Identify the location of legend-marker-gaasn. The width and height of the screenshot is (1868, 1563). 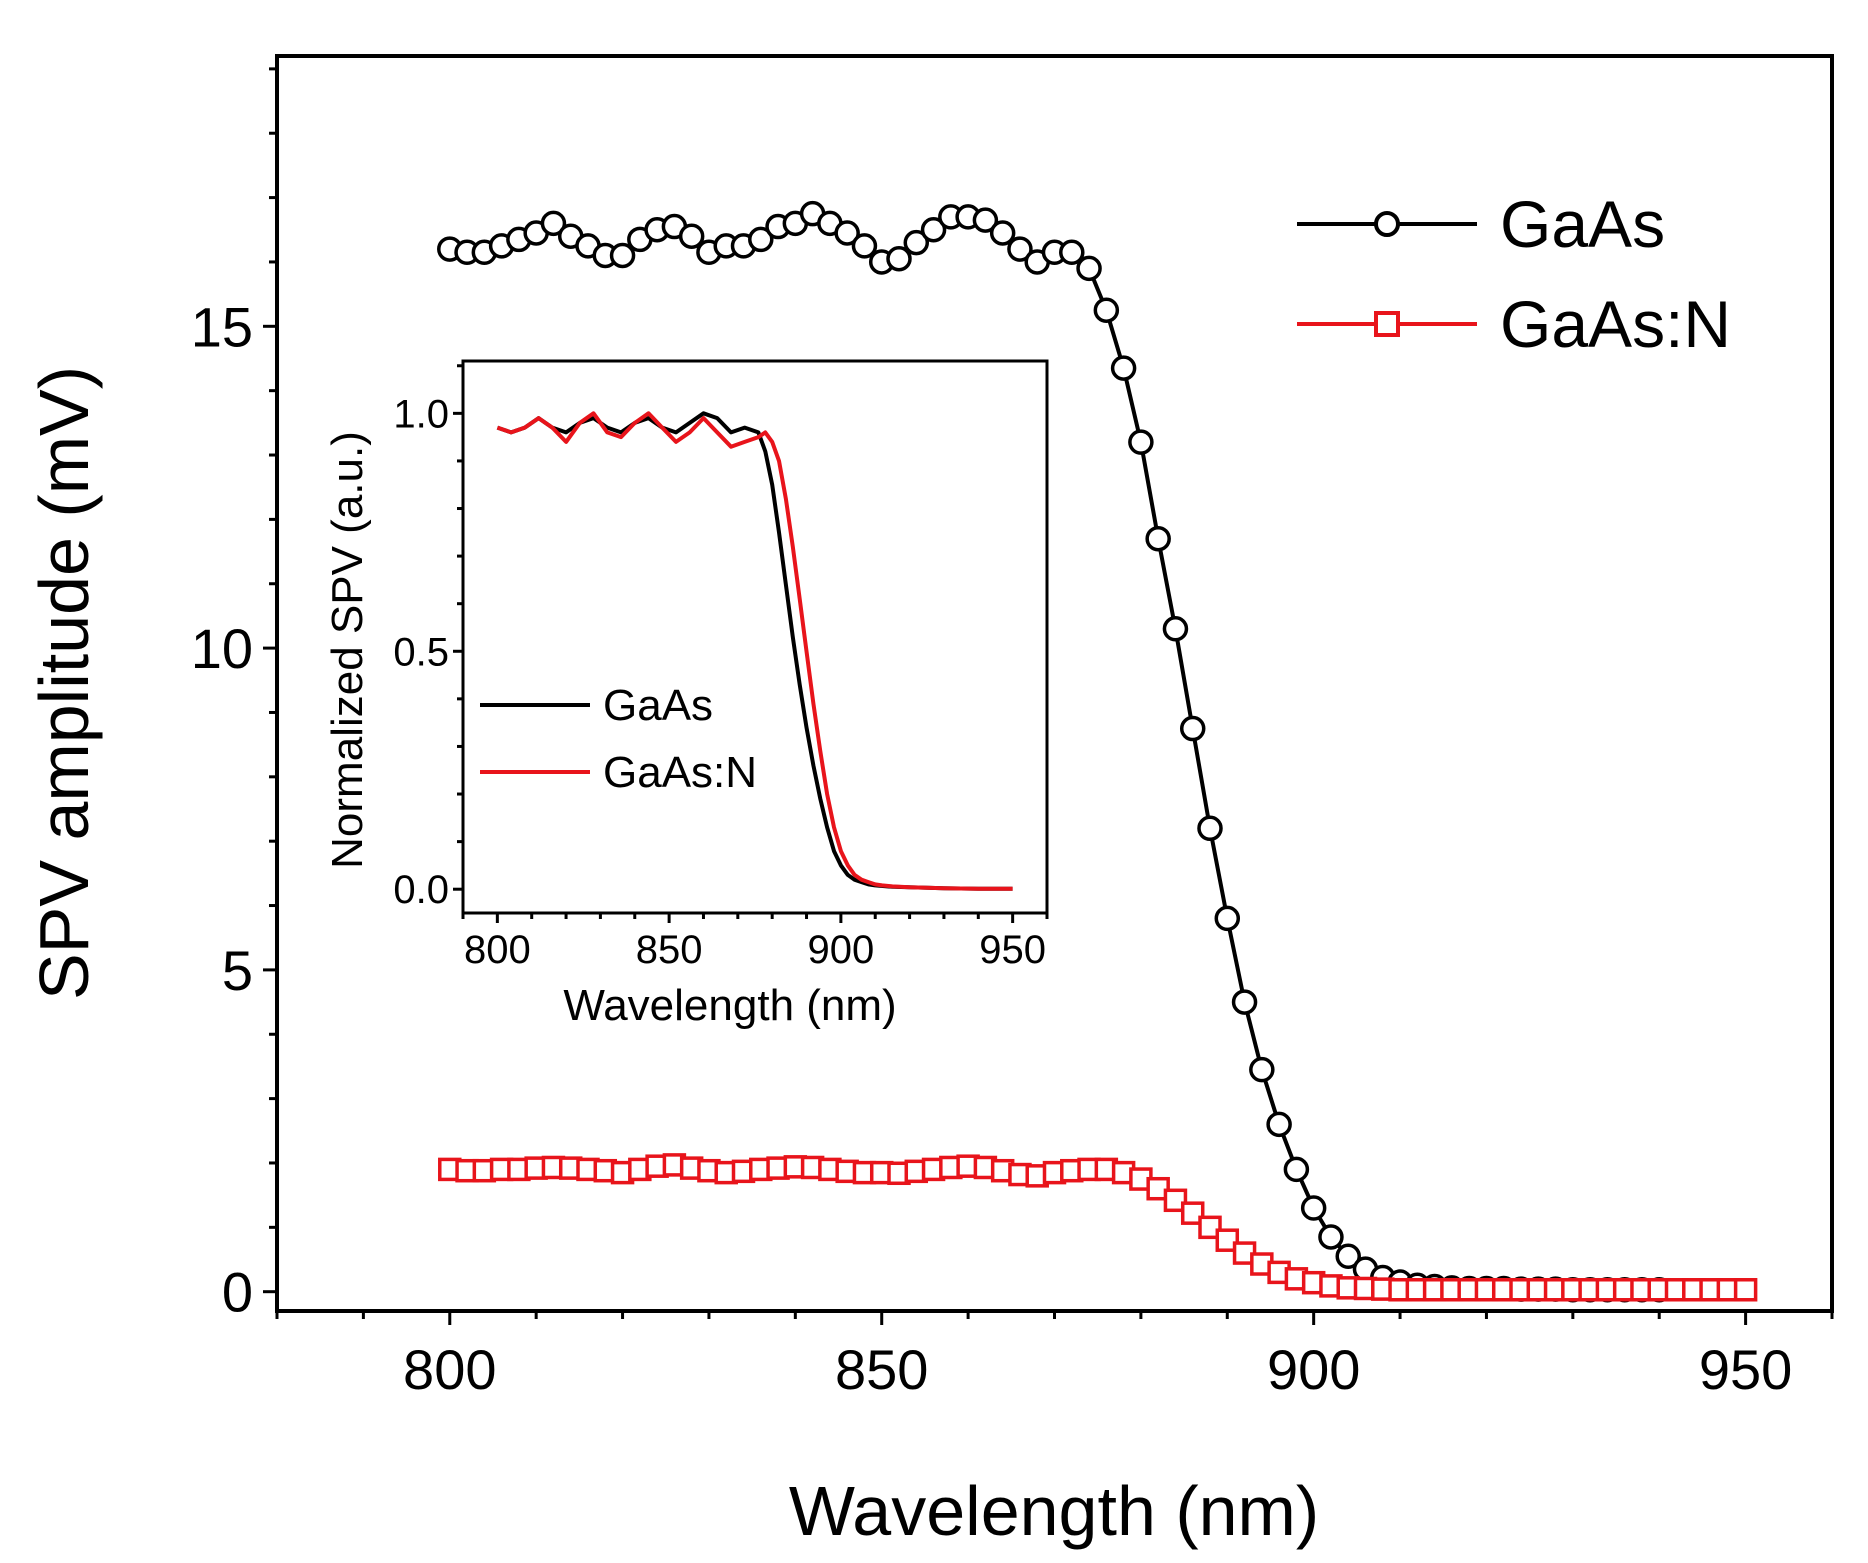
(1387, 324).